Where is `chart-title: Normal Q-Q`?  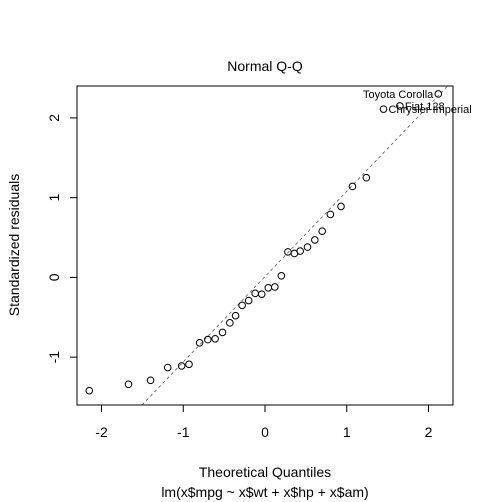 chart-title: Normal Q-Q is located at coordinates (265, 66).